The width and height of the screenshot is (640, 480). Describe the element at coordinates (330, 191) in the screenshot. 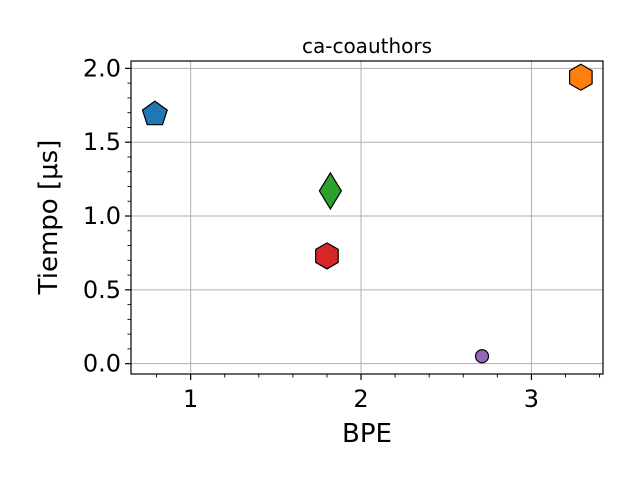

I see `data-point-diamond` at that location.